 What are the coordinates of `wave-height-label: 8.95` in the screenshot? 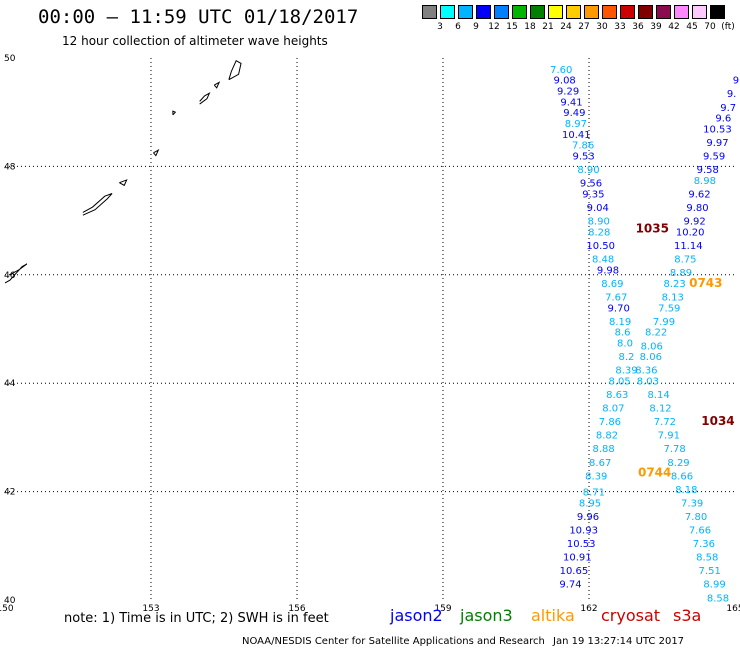 It's located at (590, 503).